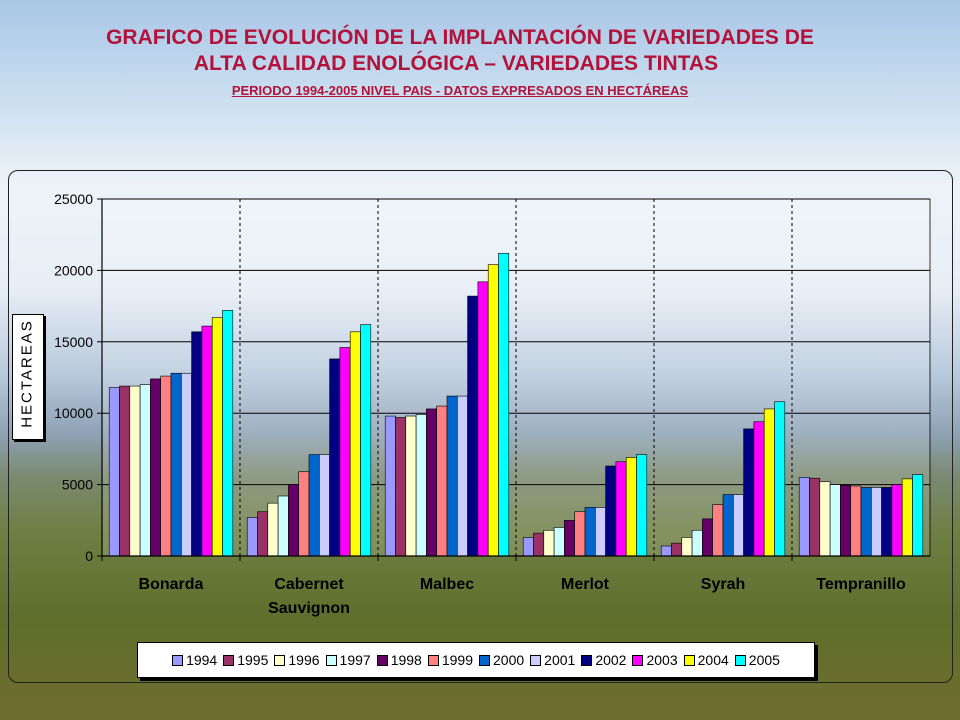 This screenshot has height=720, width=960. Describe the element at coordinates (611, 660) in the screenshot. I see `legend-label: 2002` at that location.